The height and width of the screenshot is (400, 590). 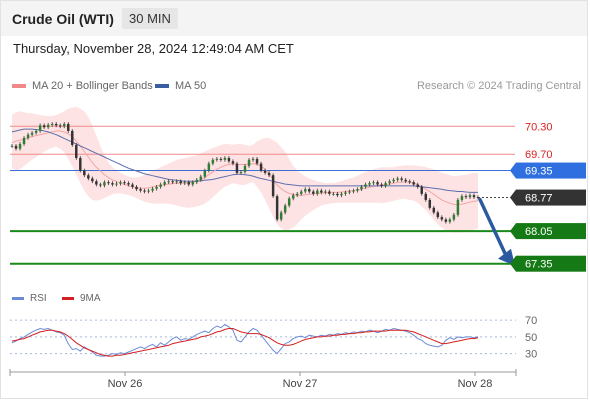 I want to click on chart-header: Crude Oil (WTI) 30 MIN, so click(x=294, y=18).